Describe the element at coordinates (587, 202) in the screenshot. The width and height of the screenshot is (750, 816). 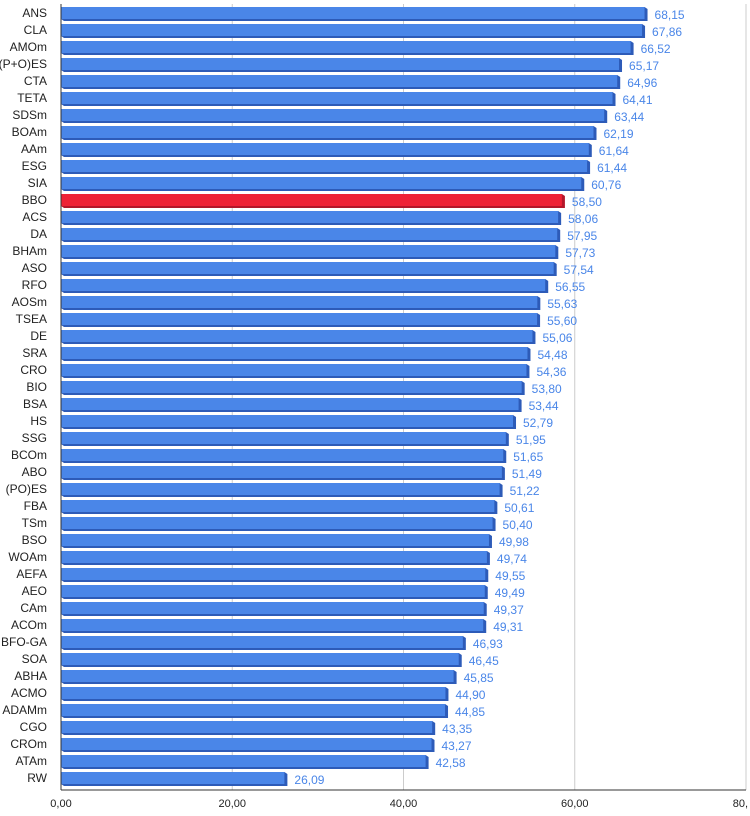
I see `value-label: 58,50` at that location.